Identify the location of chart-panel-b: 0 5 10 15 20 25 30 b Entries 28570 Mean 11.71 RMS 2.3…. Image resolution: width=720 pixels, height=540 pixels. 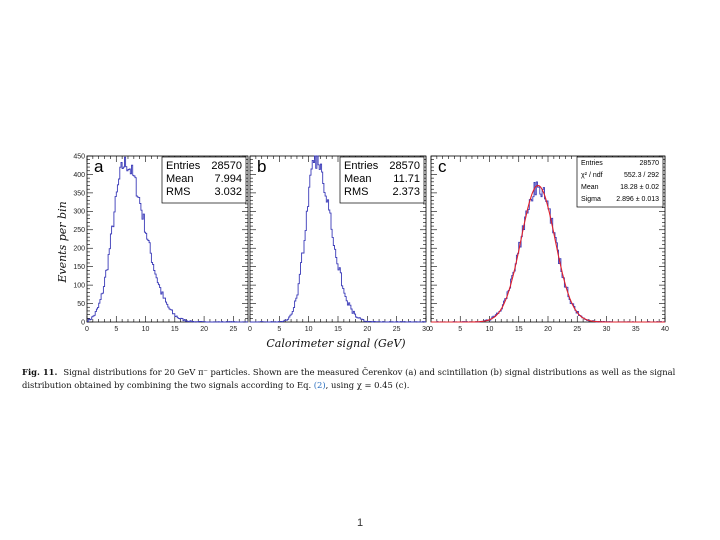
(339, 244).